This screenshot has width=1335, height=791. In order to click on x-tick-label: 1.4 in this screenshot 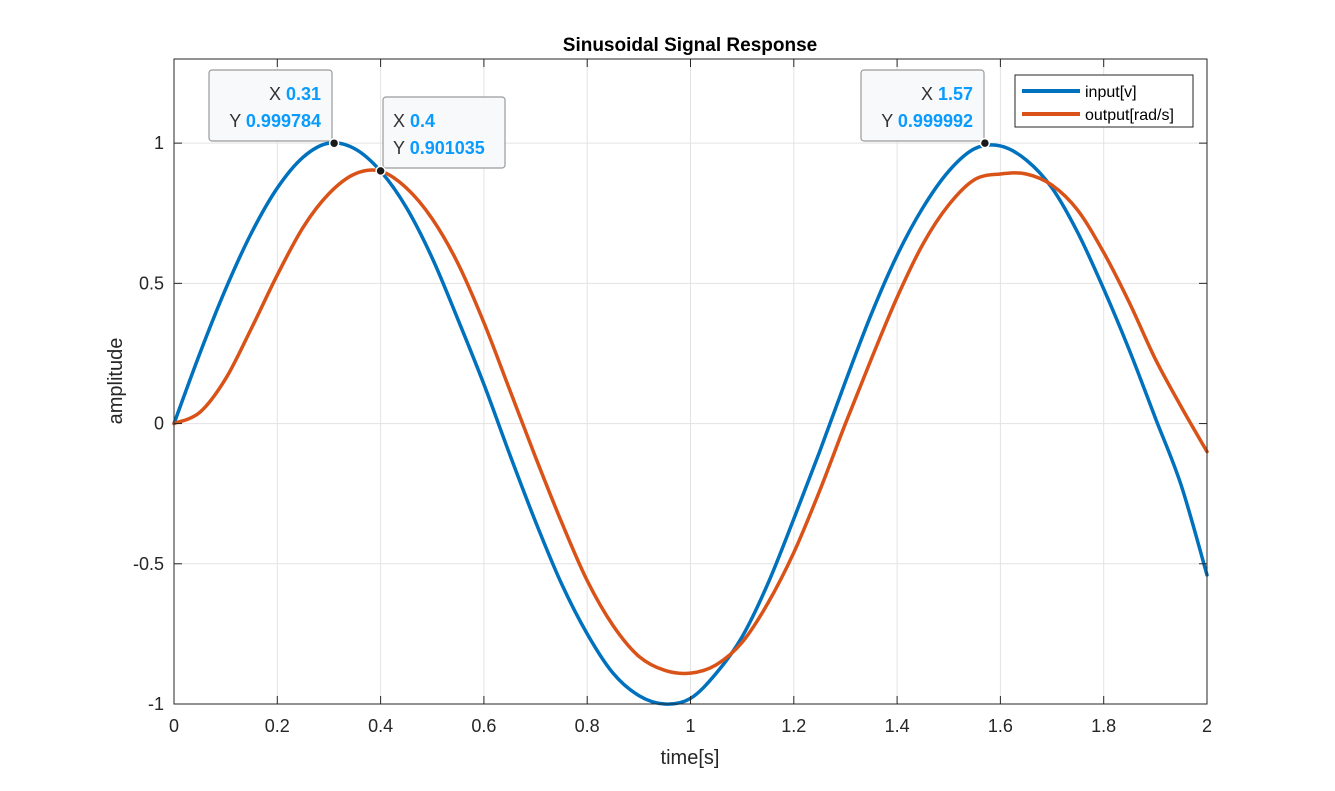, I will do `click(897, 726)`.